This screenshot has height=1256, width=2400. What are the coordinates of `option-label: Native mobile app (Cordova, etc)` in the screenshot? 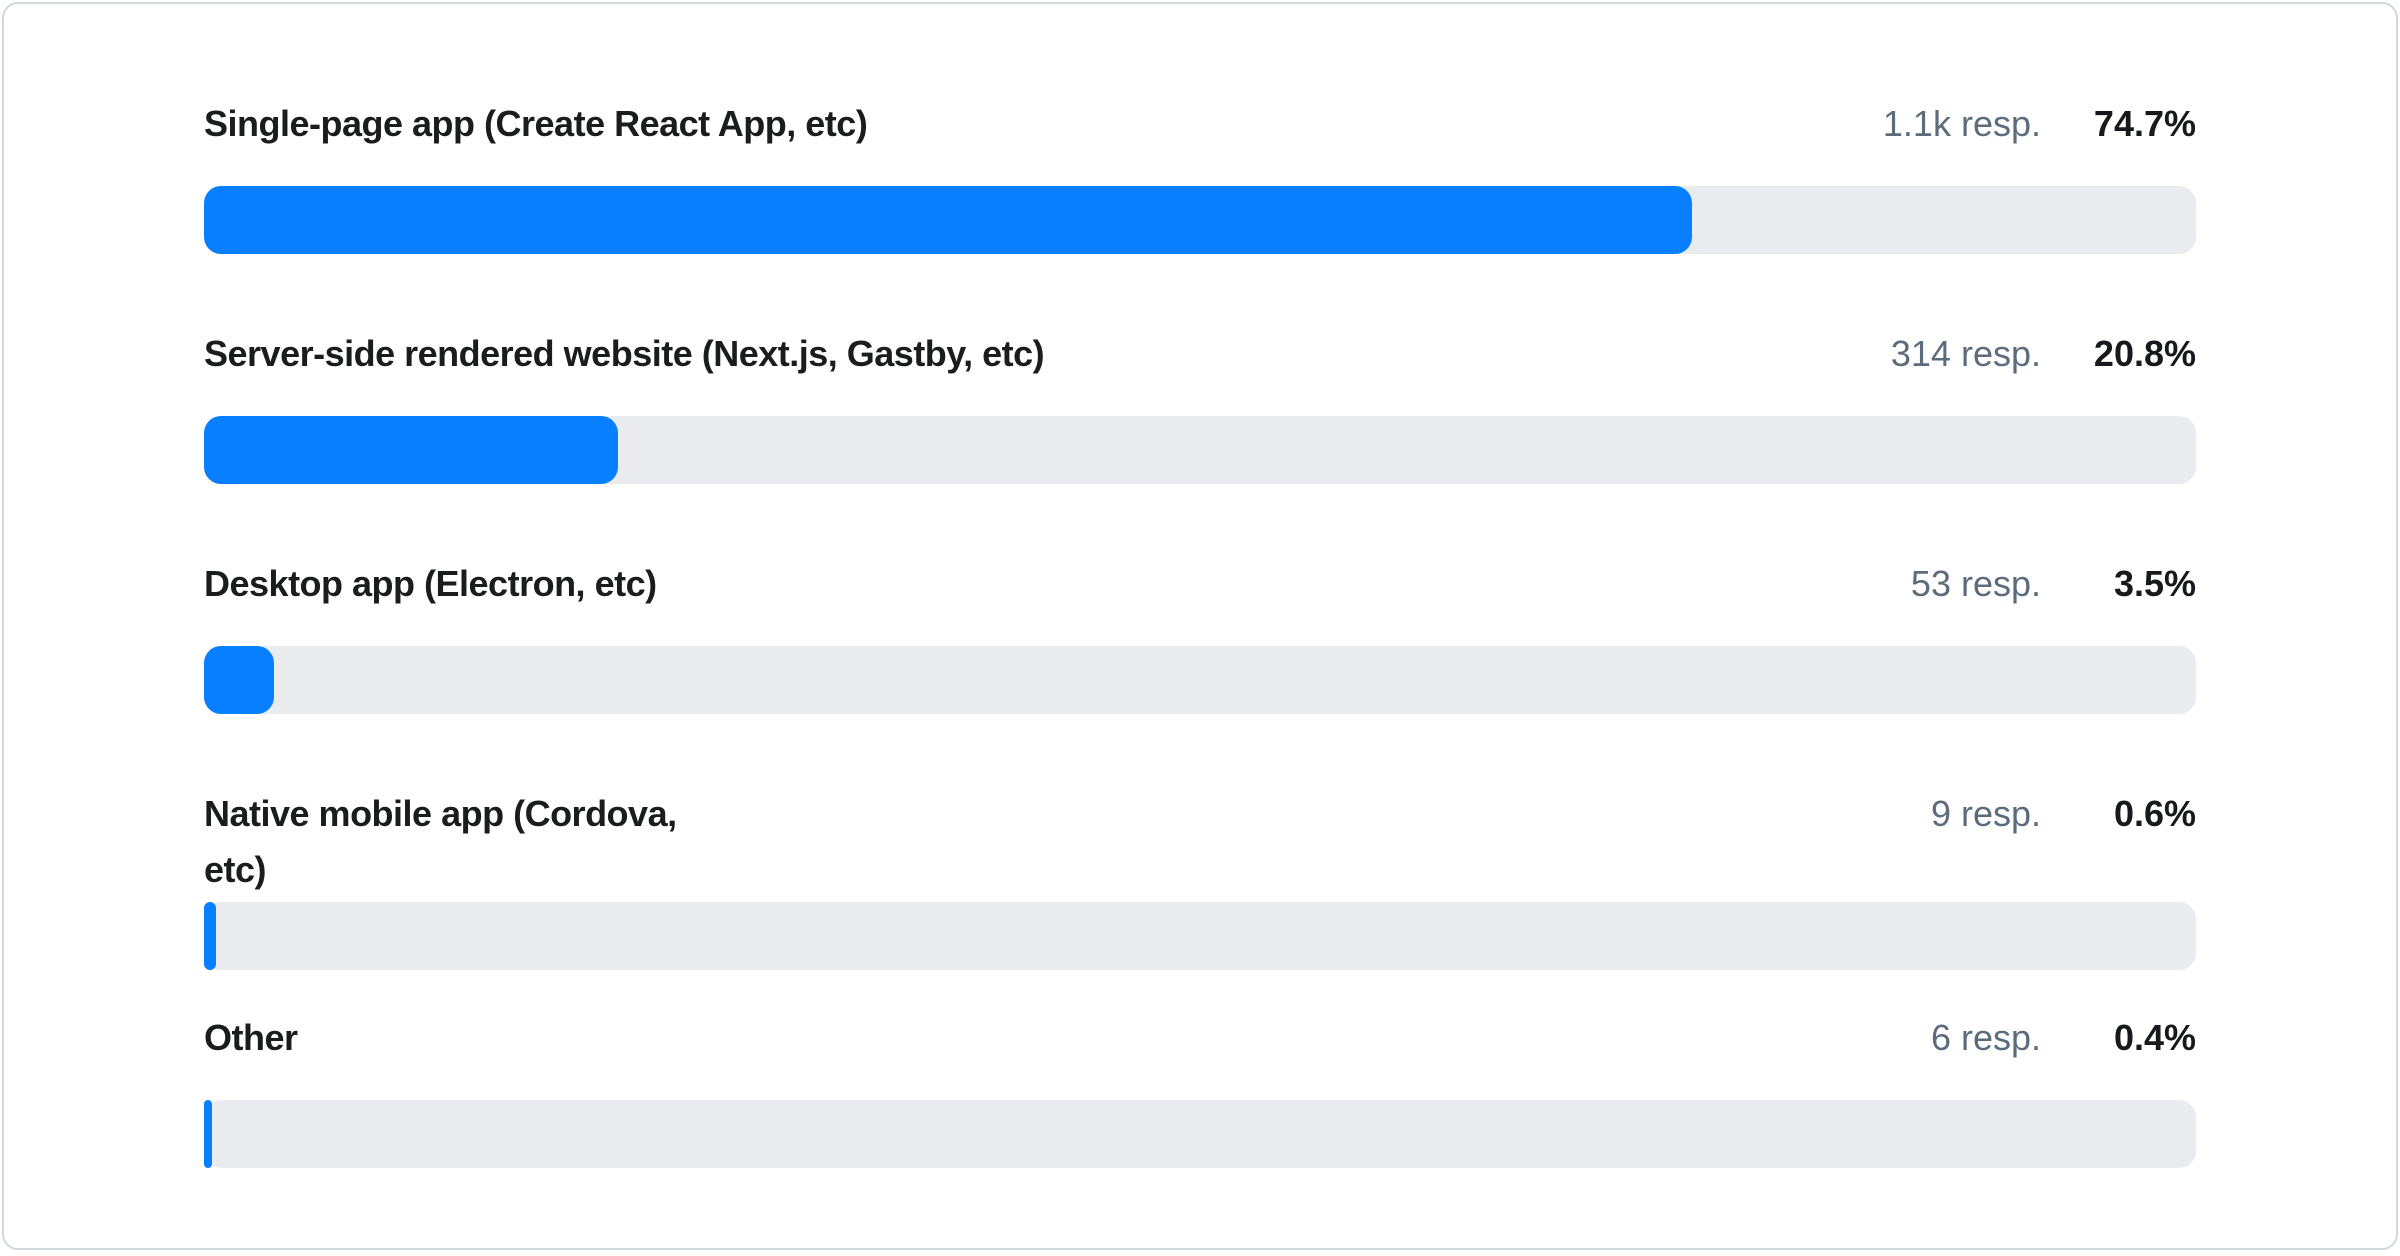 It's located at (440, 841).